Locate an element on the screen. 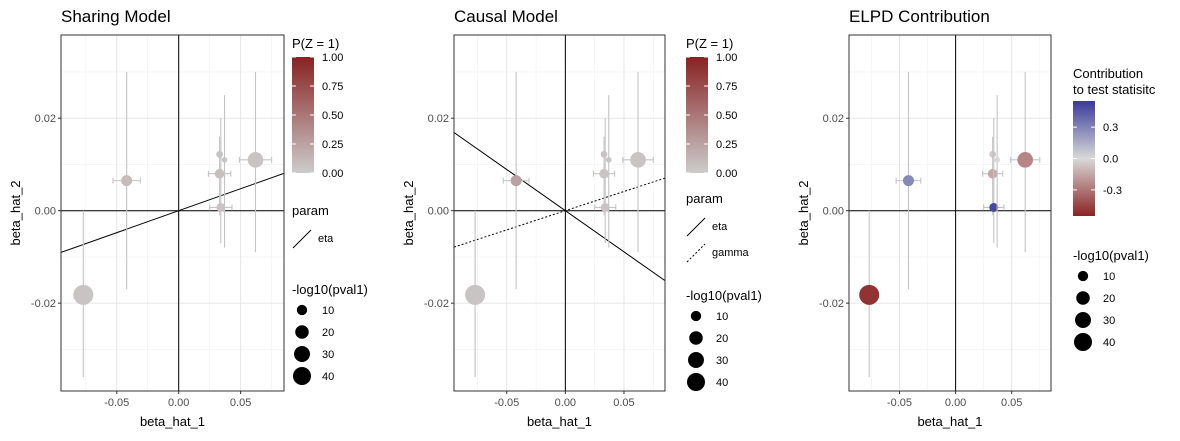 Image resolution: width=1180 pixels, height=441 pixels. param-legend-label: gamma is located at coordinates (731, 253).